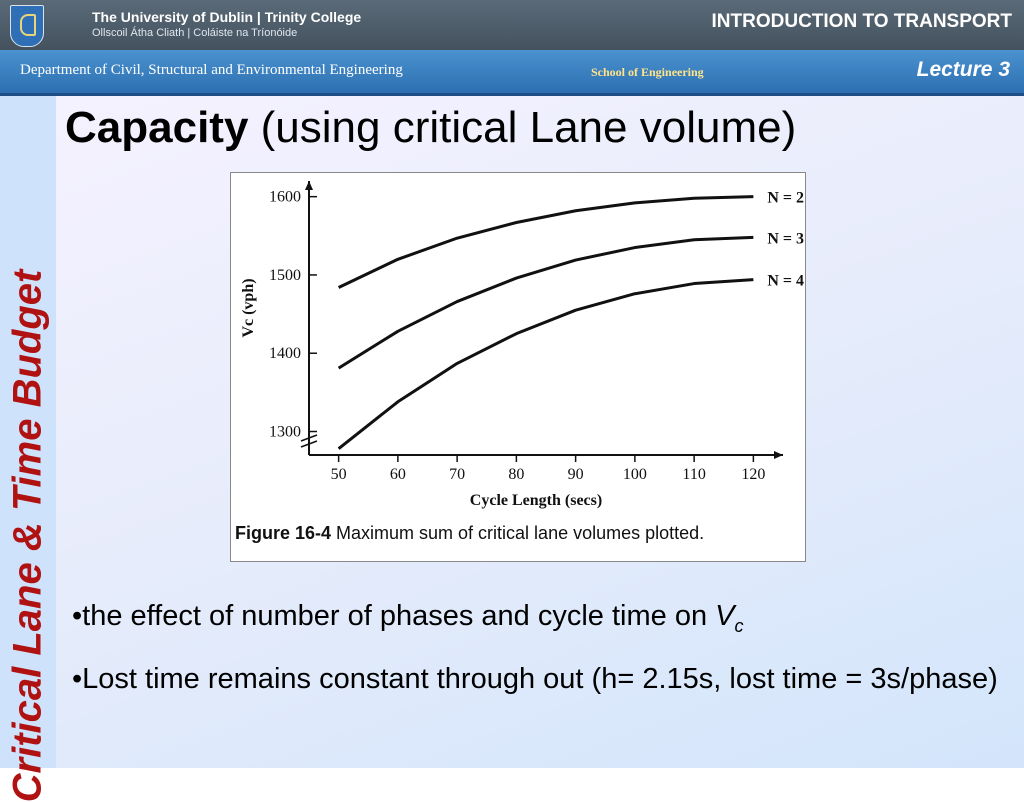 The width and height of the screenshot is (1024, 802). What do you see at coordinates (963, 69) in the screenshot?
I see `lecture-label: Lecture 3` at bounding box center [963, 69].